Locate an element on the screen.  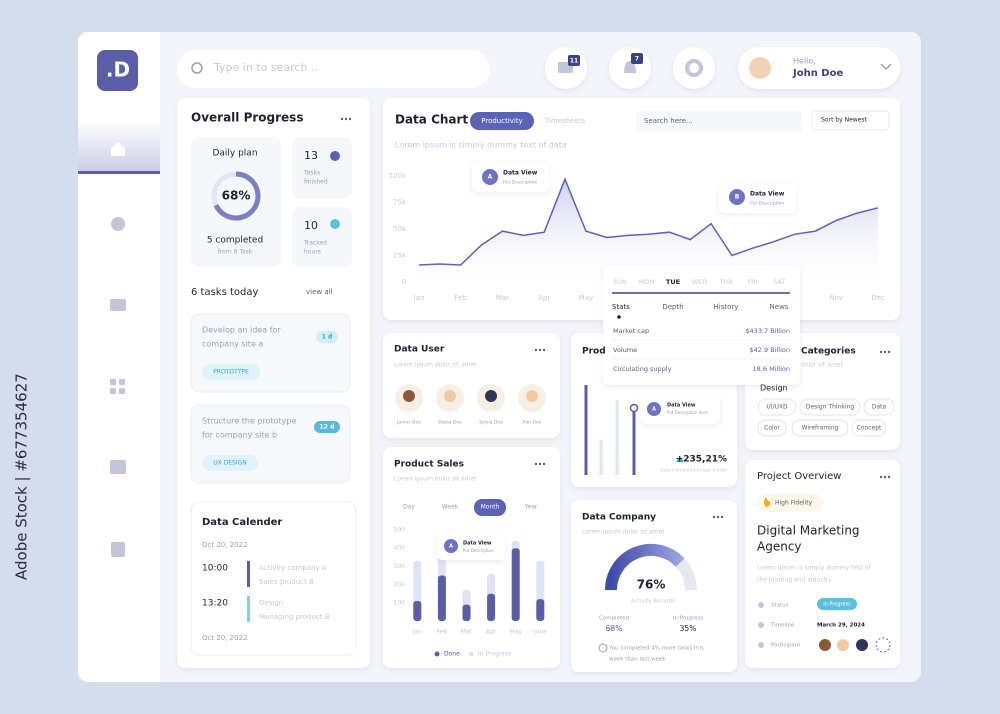
up-arrow is located at coordinates (680, 459).